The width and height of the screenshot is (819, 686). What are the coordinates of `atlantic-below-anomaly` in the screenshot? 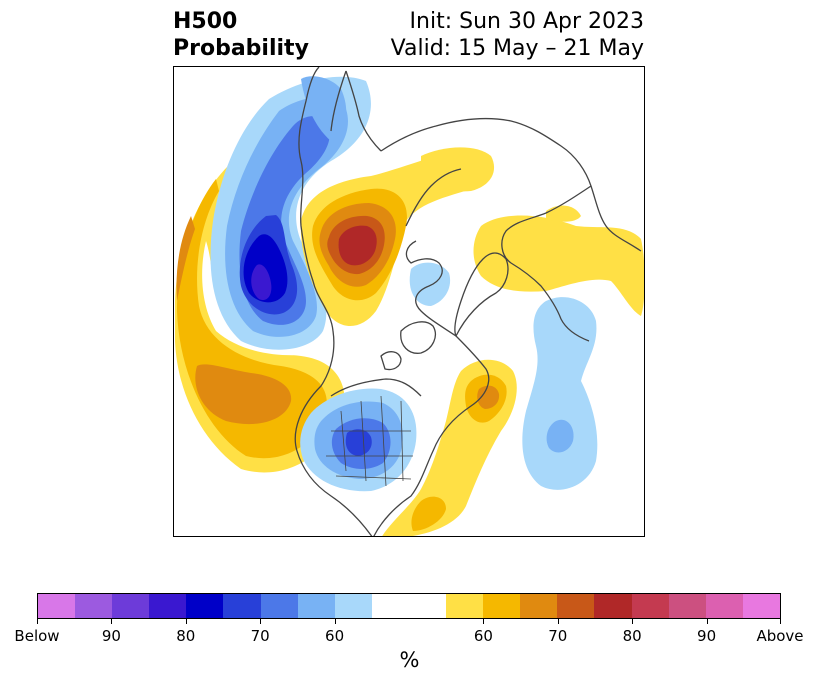 It's located at (560, 393).